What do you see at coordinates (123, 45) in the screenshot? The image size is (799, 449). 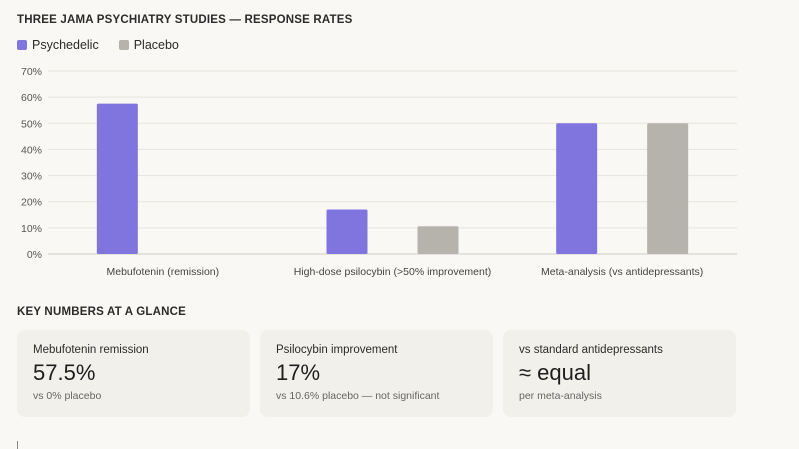 I see `legend-swatch-placebo` at bounding box center [123, 45].